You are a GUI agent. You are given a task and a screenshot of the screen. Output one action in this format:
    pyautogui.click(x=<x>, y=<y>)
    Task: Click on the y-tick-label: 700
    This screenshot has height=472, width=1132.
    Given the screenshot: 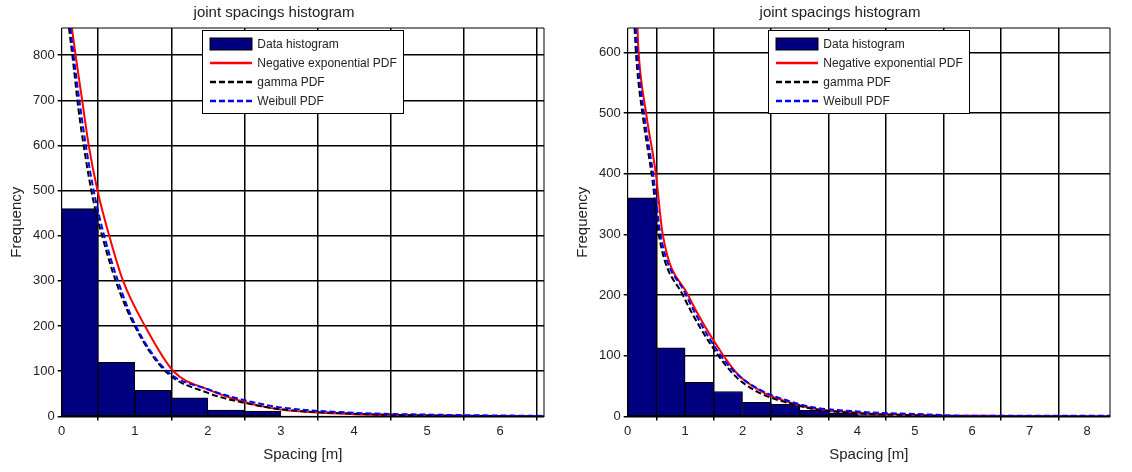 What is the action you would take?
    pyautogui.click(x=43, y=99)
    